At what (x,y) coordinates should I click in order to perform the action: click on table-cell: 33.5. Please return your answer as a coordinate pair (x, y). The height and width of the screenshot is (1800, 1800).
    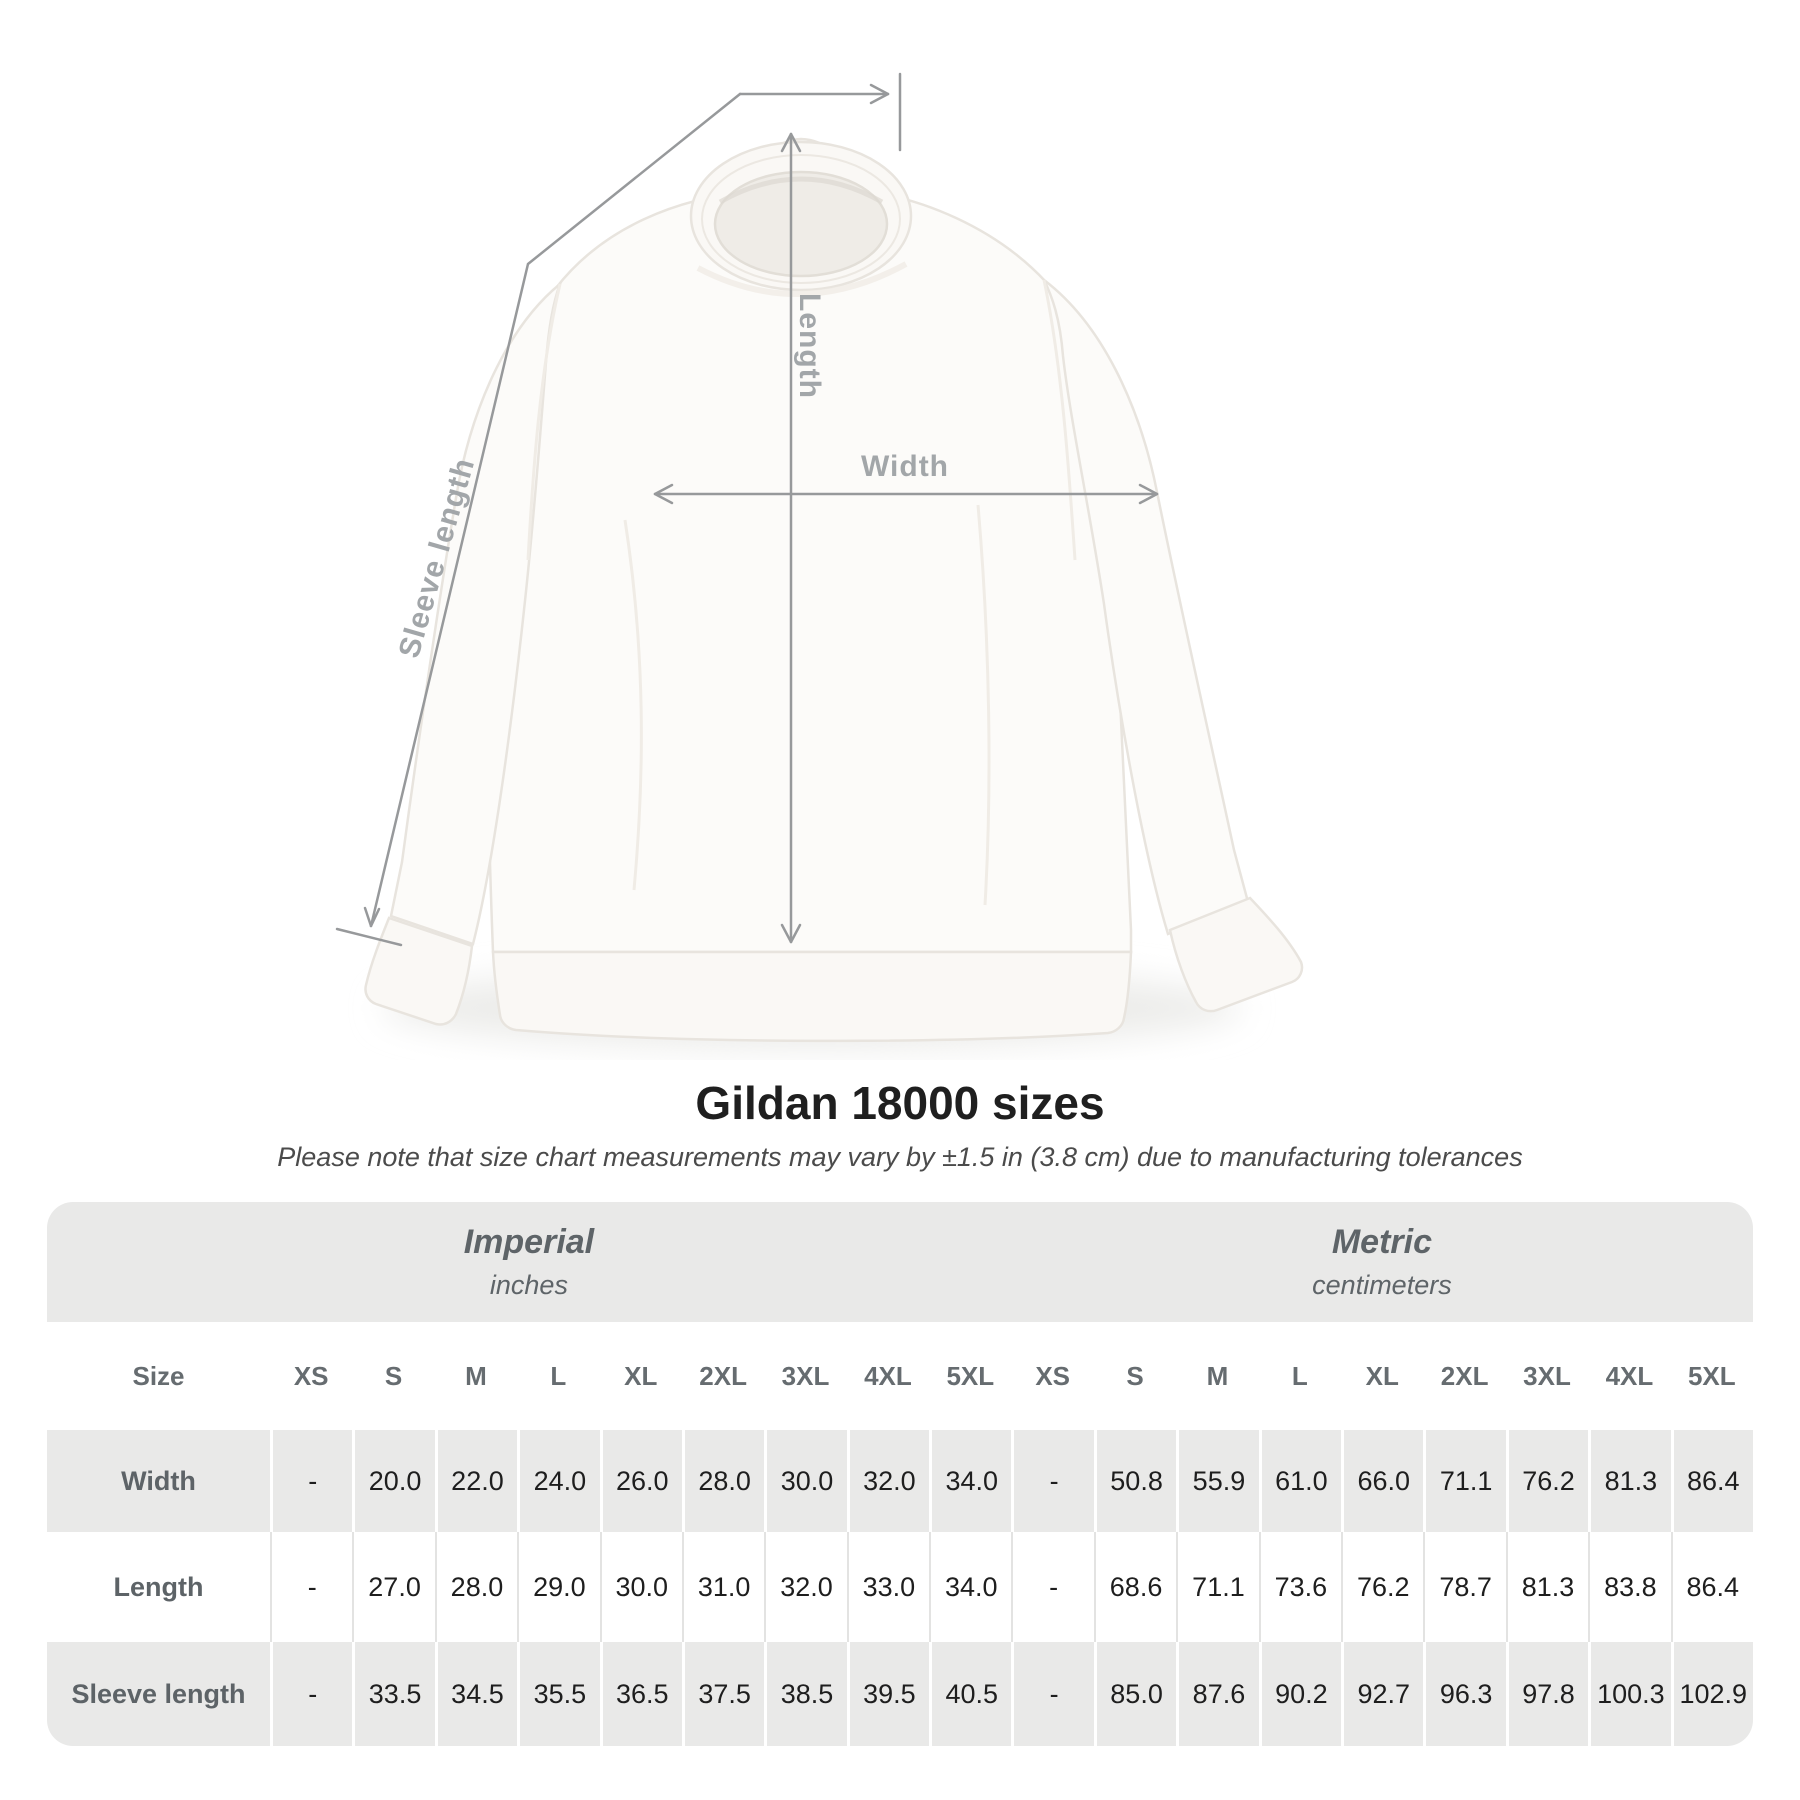
    Looking at the image, I should click on (393, 1694).